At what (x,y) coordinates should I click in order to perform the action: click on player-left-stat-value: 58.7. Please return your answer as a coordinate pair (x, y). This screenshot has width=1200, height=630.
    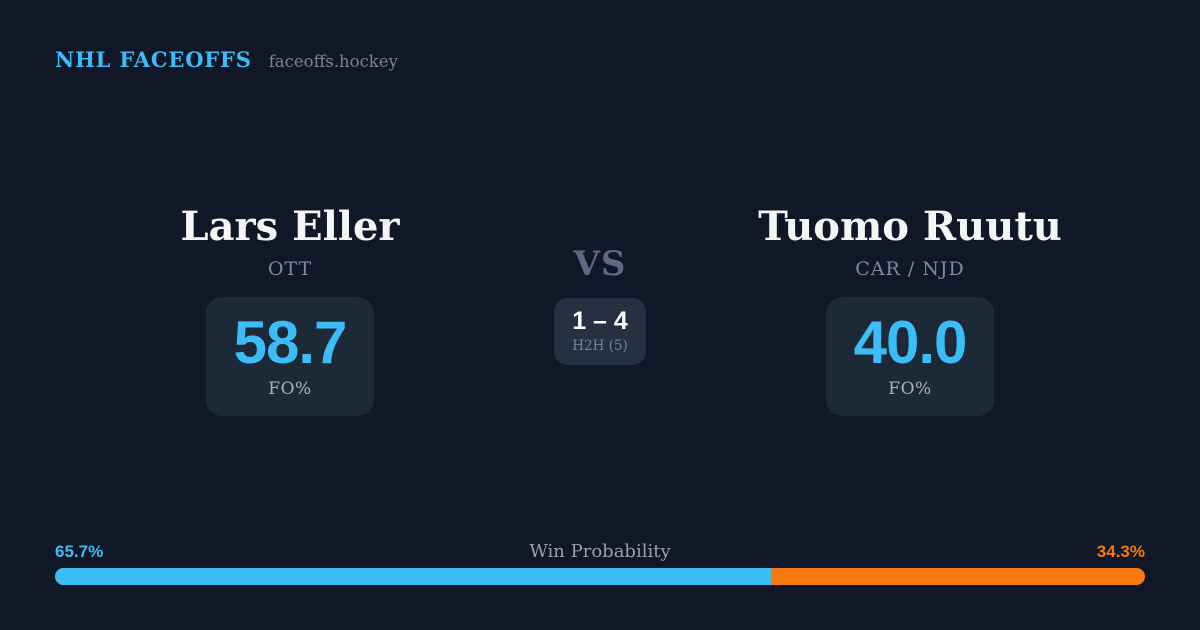
    Looking at the image, I should click on (290, 342).